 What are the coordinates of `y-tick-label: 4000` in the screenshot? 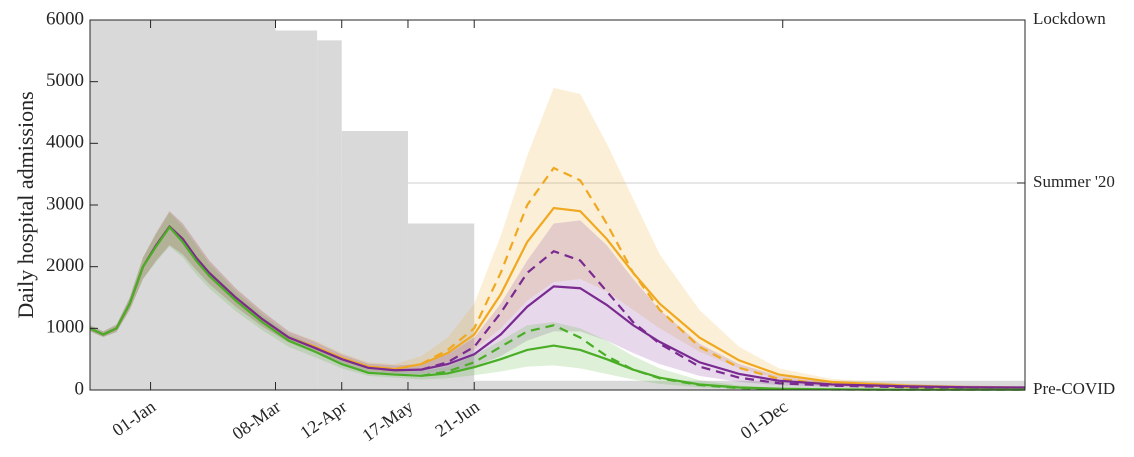 It's located at (65, 142).